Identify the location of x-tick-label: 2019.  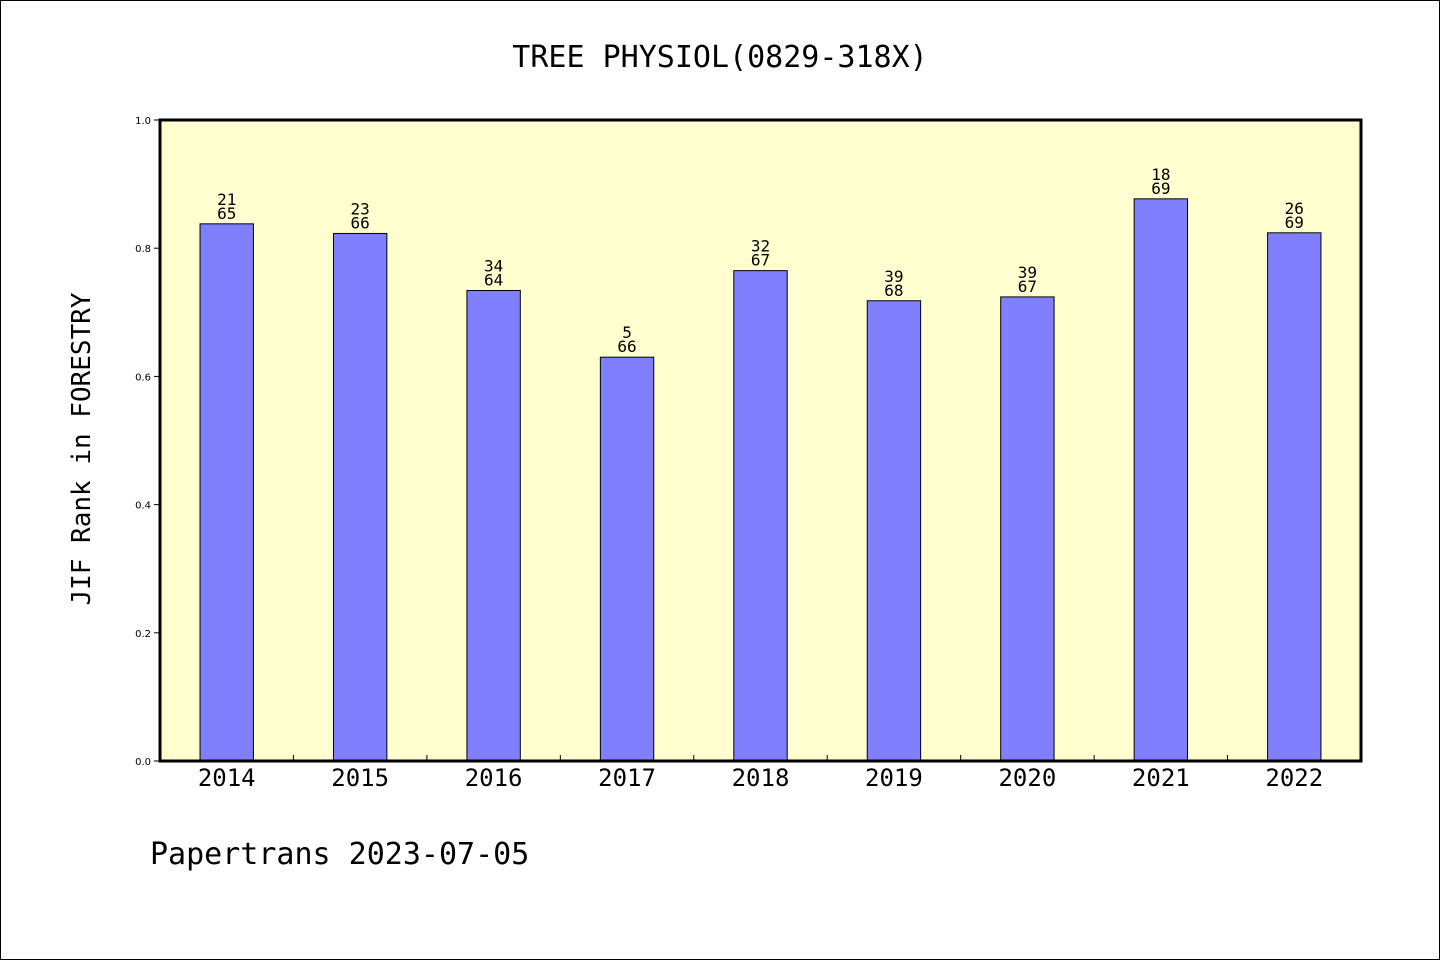
(894, 778).